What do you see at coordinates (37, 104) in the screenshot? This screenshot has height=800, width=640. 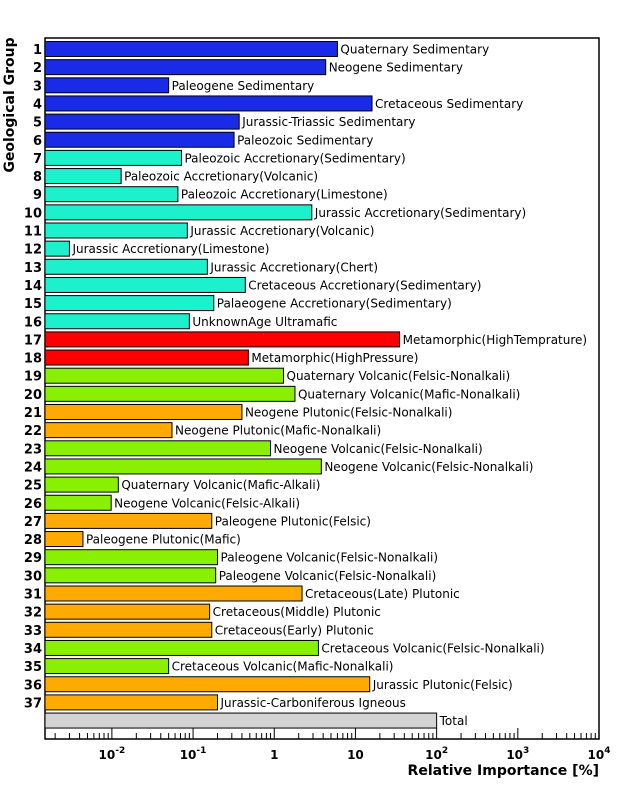 I see `group-number-label: 4` at bounding box center [37, 104].